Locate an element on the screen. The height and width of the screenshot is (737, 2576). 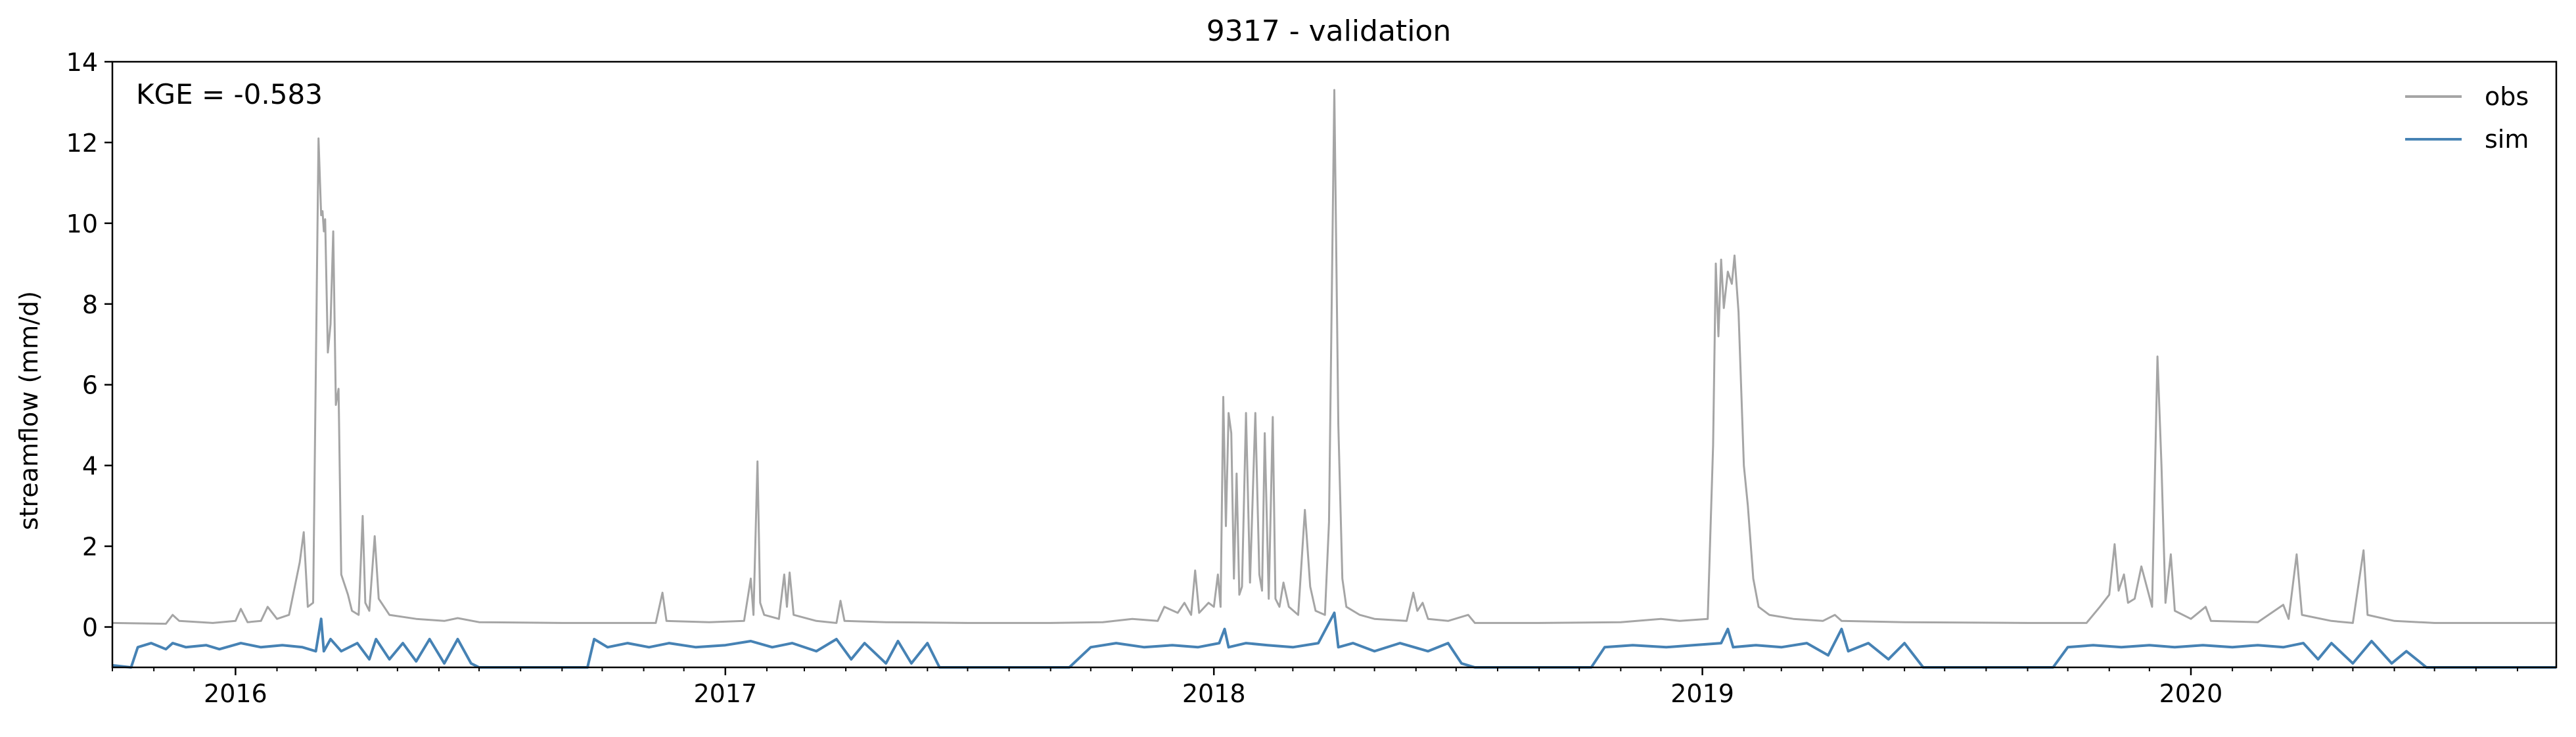
y-axis-ticks: 0 2 4 6 8 10 12 14 is located at coordinates (89, 345).